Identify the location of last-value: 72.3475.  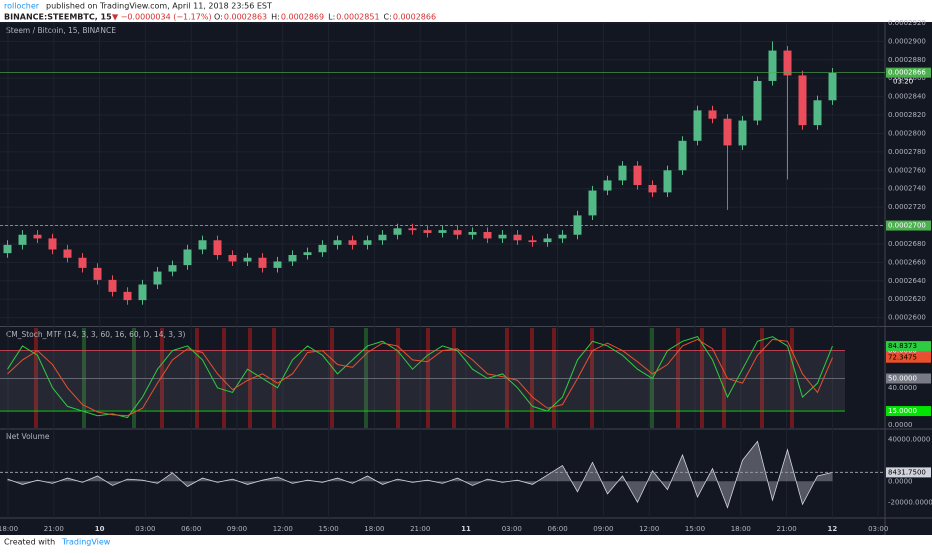
(902, 358).